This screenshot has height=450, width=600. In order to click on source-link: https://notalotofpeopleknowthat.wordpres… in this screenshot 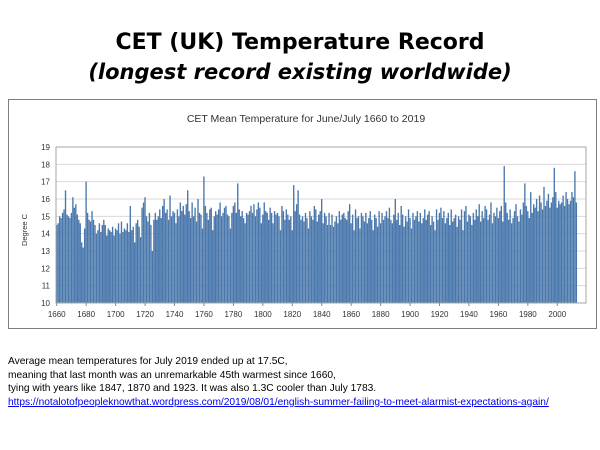, I will do `click(278, 402)`.